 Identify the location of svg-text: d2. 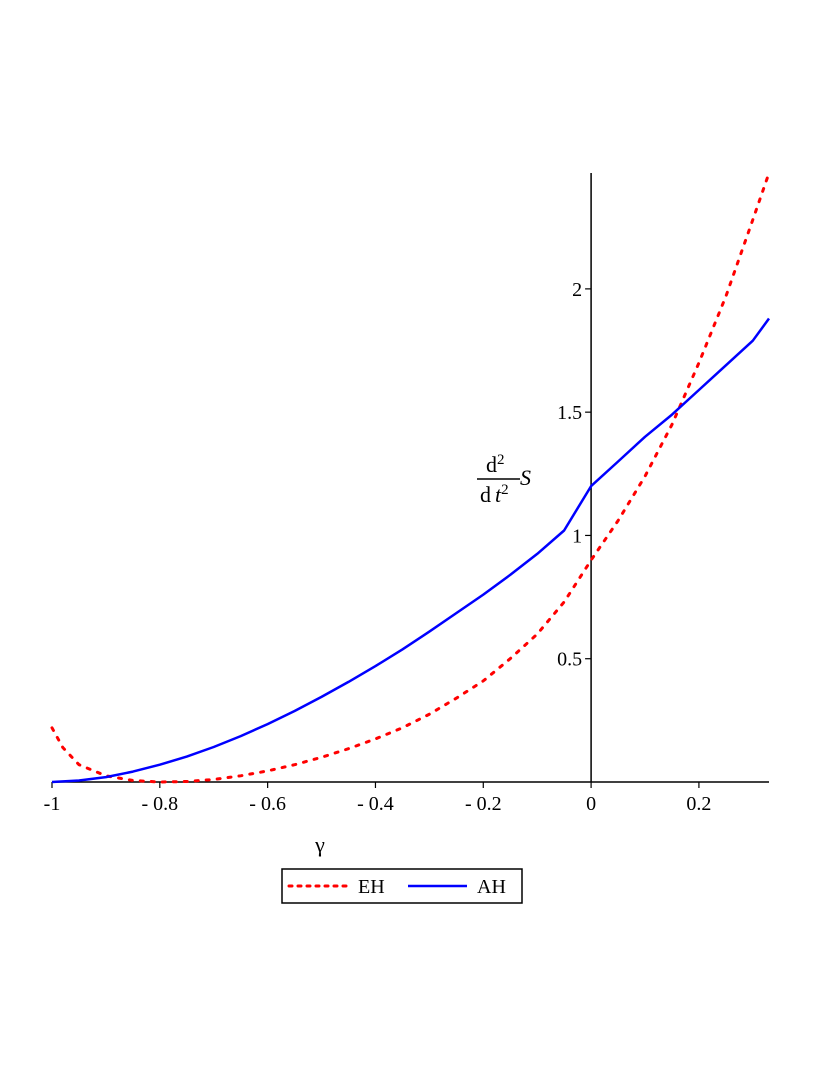
(495, 464).